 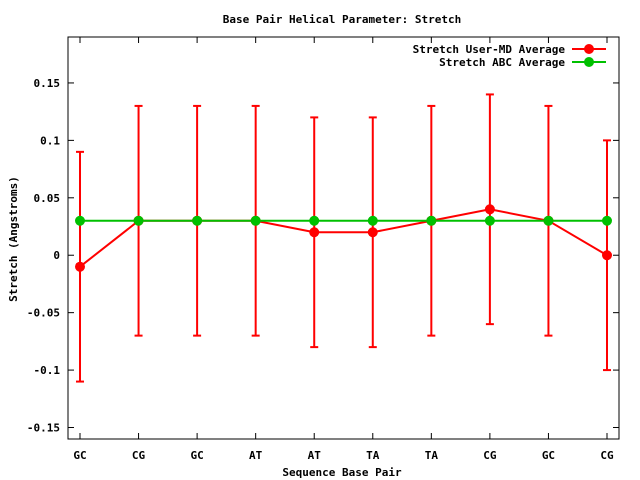 What do you see at coordinates (489, 49) in the screenshot?
I see `legend-label: Stretch User-MD Average` at bounding box center [489, 49].